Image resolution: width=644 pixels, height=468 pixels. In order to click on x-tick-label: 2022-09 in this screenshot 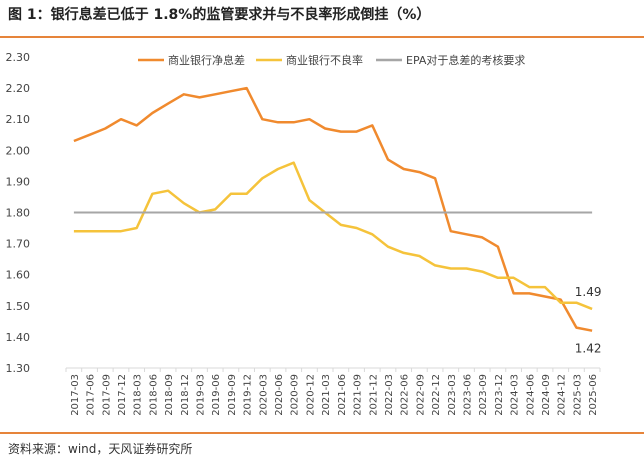, I will do `click(420, 395)`.